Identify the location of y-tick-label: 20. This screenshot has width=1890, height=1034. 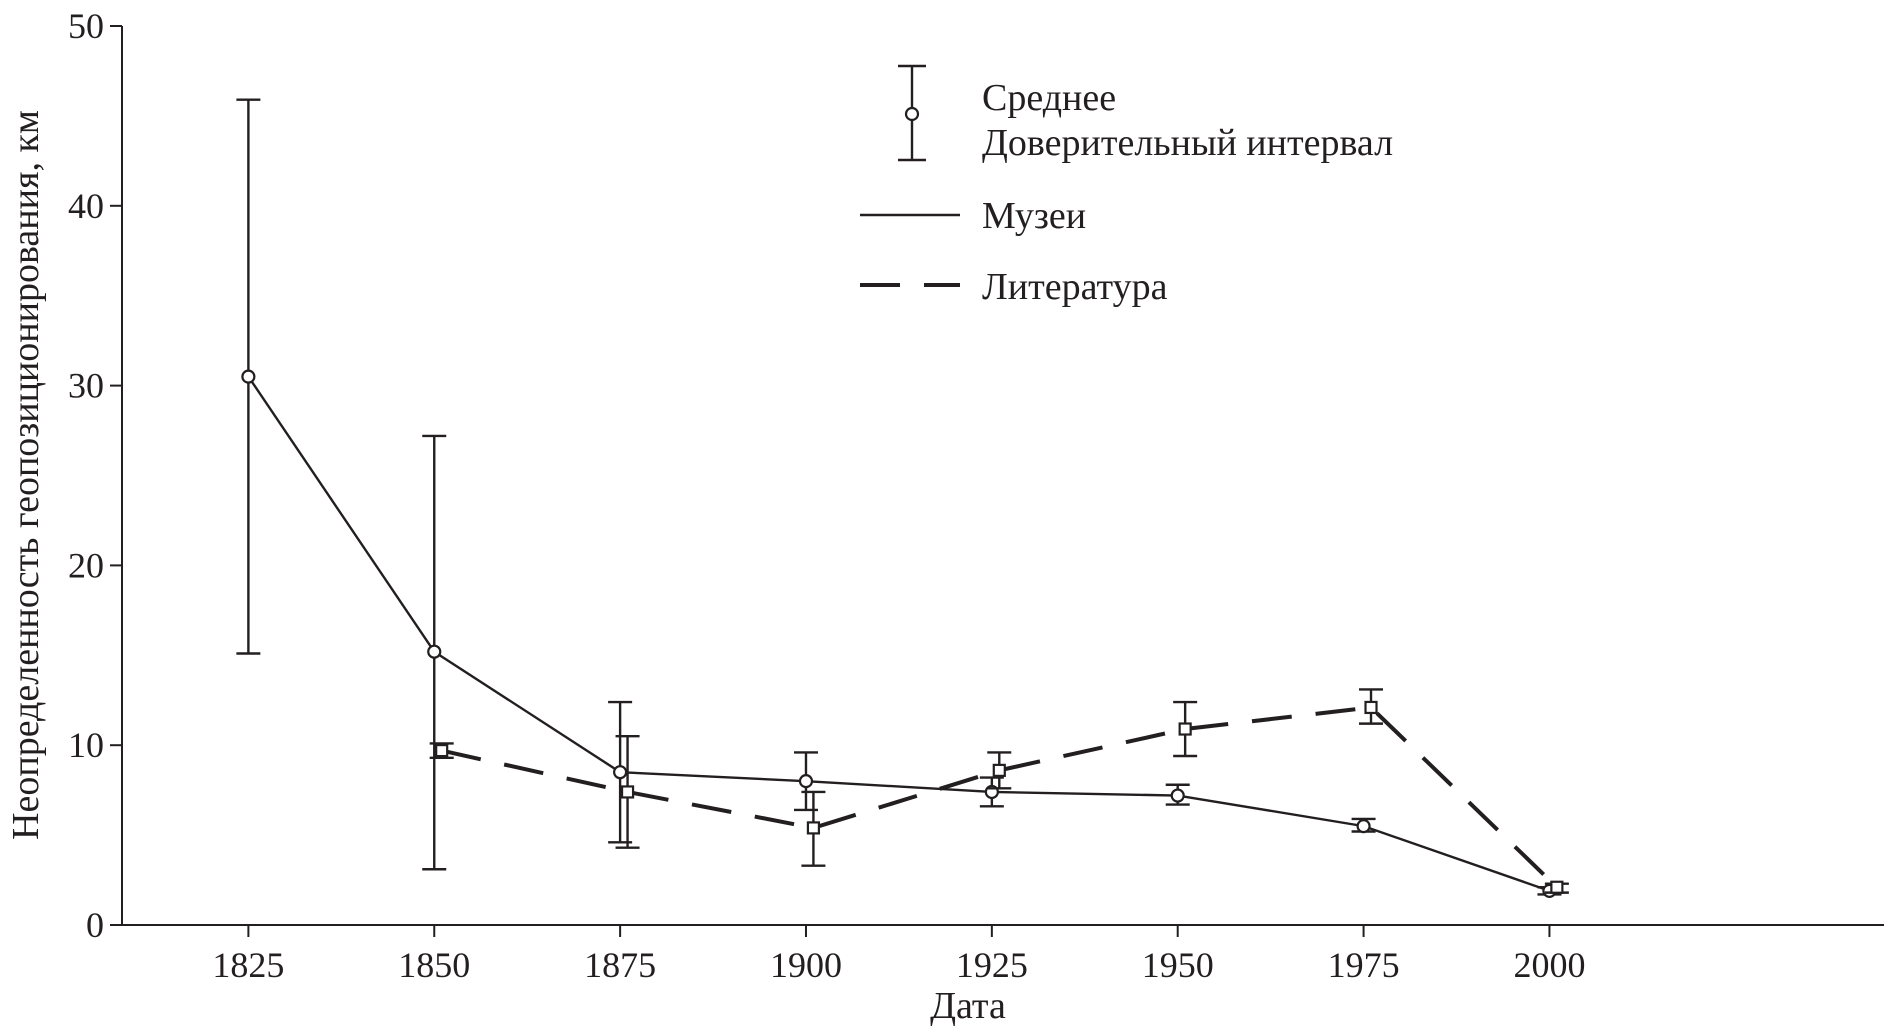
(86, 565).